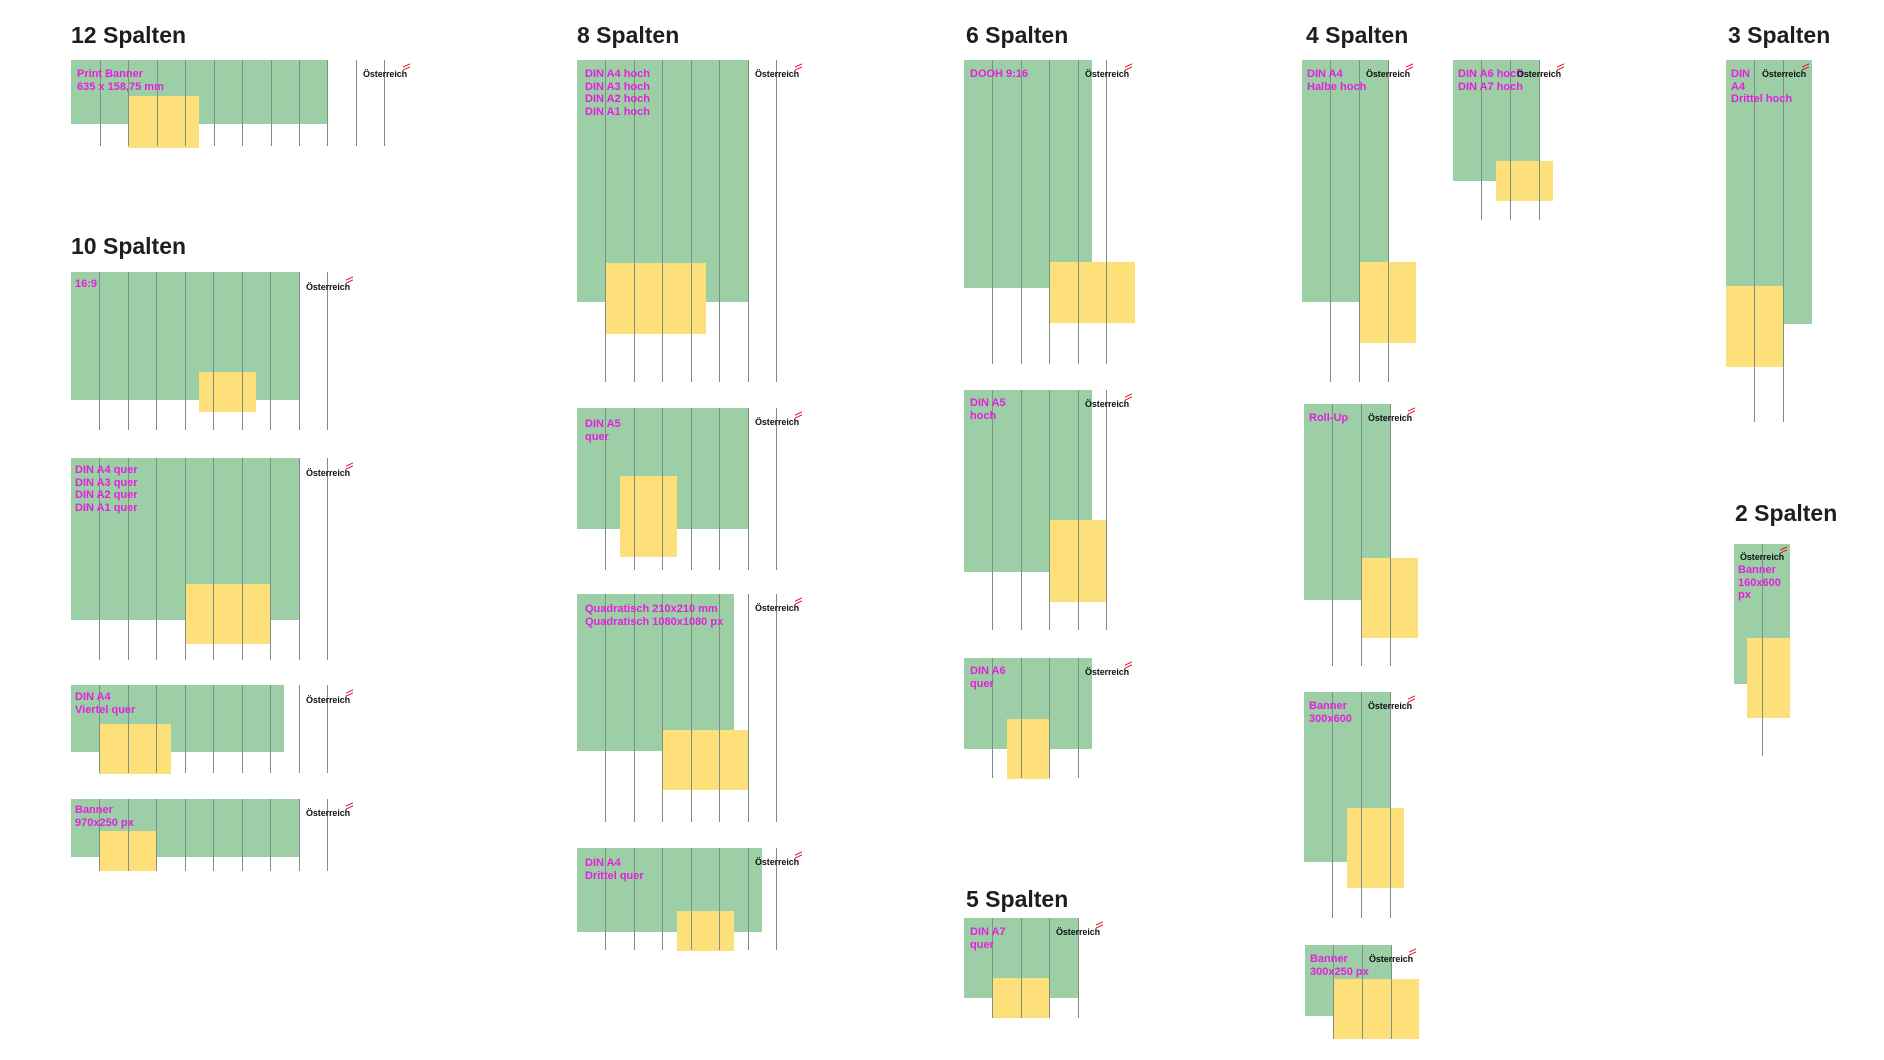 This screenshot has width=1884, height=1060. What do you see at coordinates (129, 246) in the screenshot?
I see `heading-10-spalten: 10 Spalten` at bounding box center [129, 246].